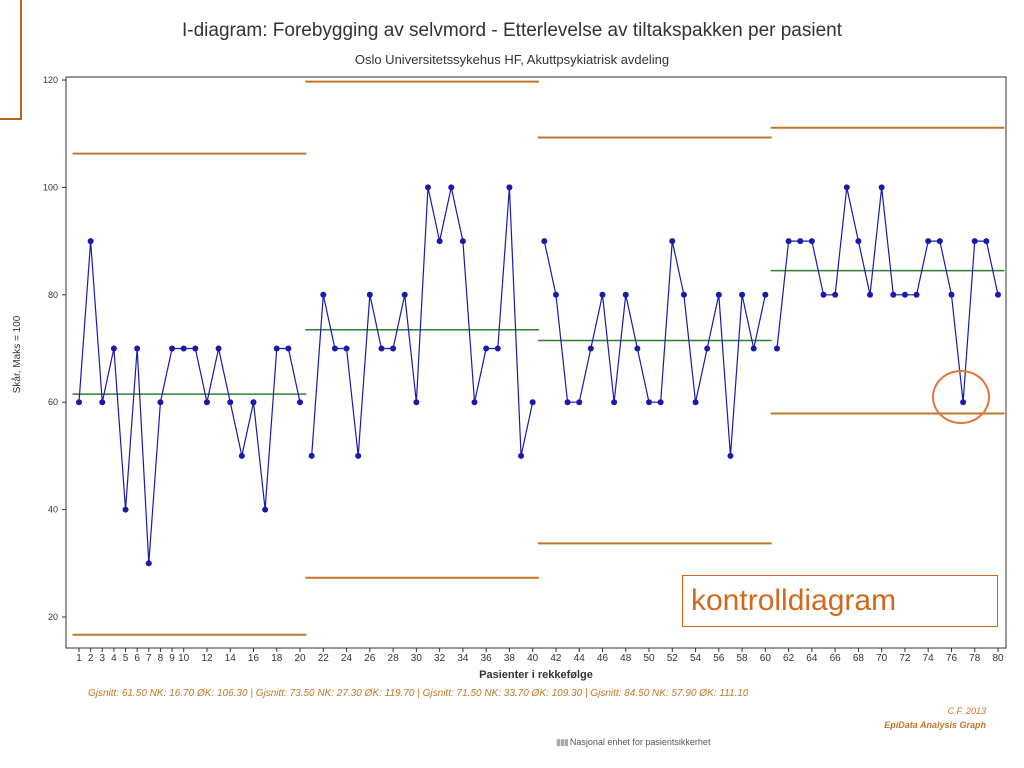  What do you see at coordinates (53, 402) in the screenshot?
I see `y-tick-label: 60` at bounding box center [53, 402].